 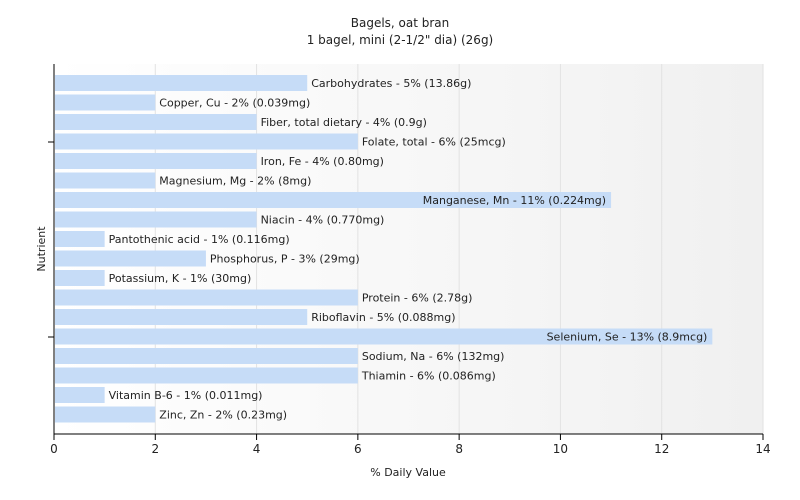 What do you see at coordinates (54, 449) in the screenshot?
I see `x-tick-label: 0` at bounding box center [54, 449].